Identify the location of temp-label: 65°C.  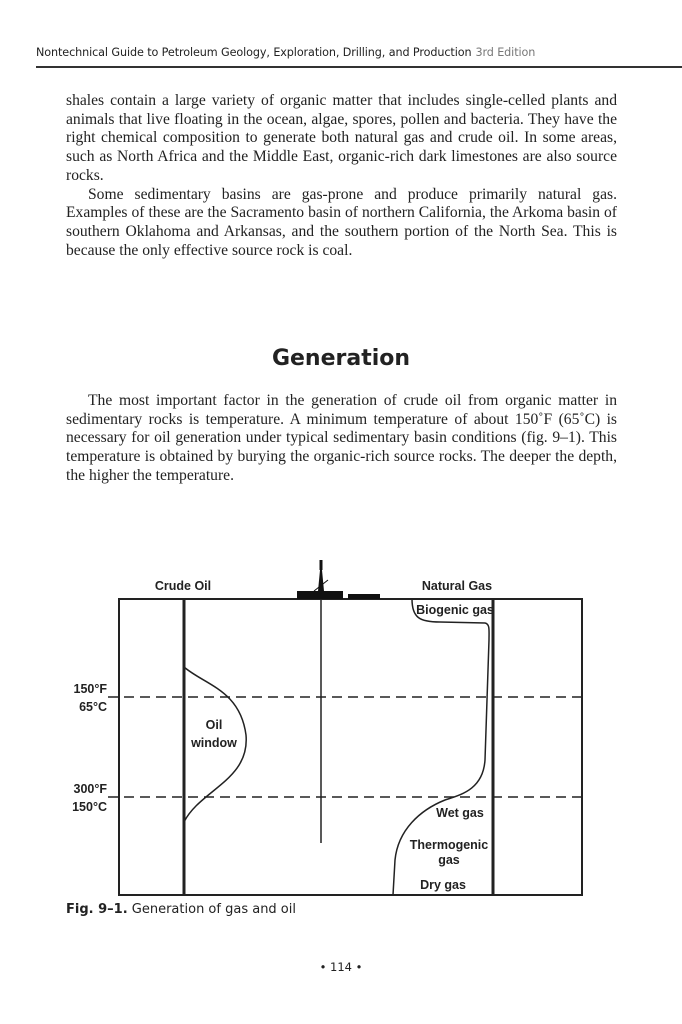
(93, 707).